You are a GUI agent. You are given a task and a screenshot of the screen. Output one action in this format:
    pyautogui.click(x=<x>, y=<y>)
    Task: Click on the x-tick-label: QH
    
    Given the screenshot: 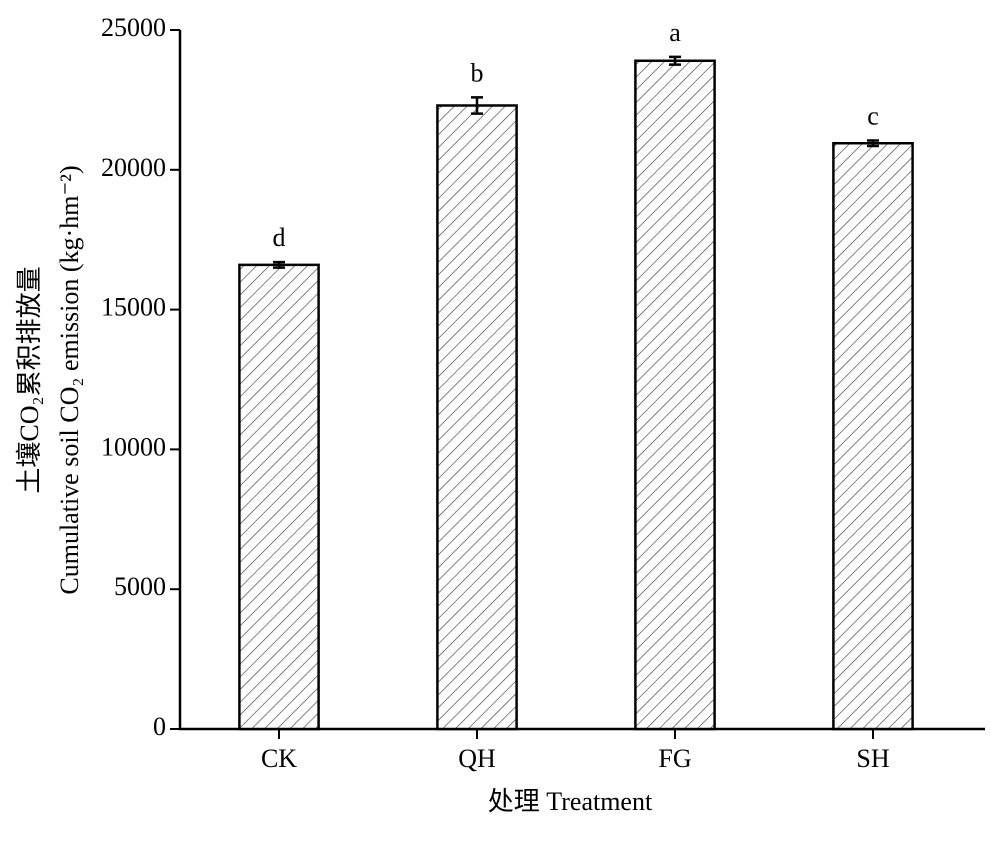 What is the action you would take?
    pyautogui.click(x=477, y=758)
    